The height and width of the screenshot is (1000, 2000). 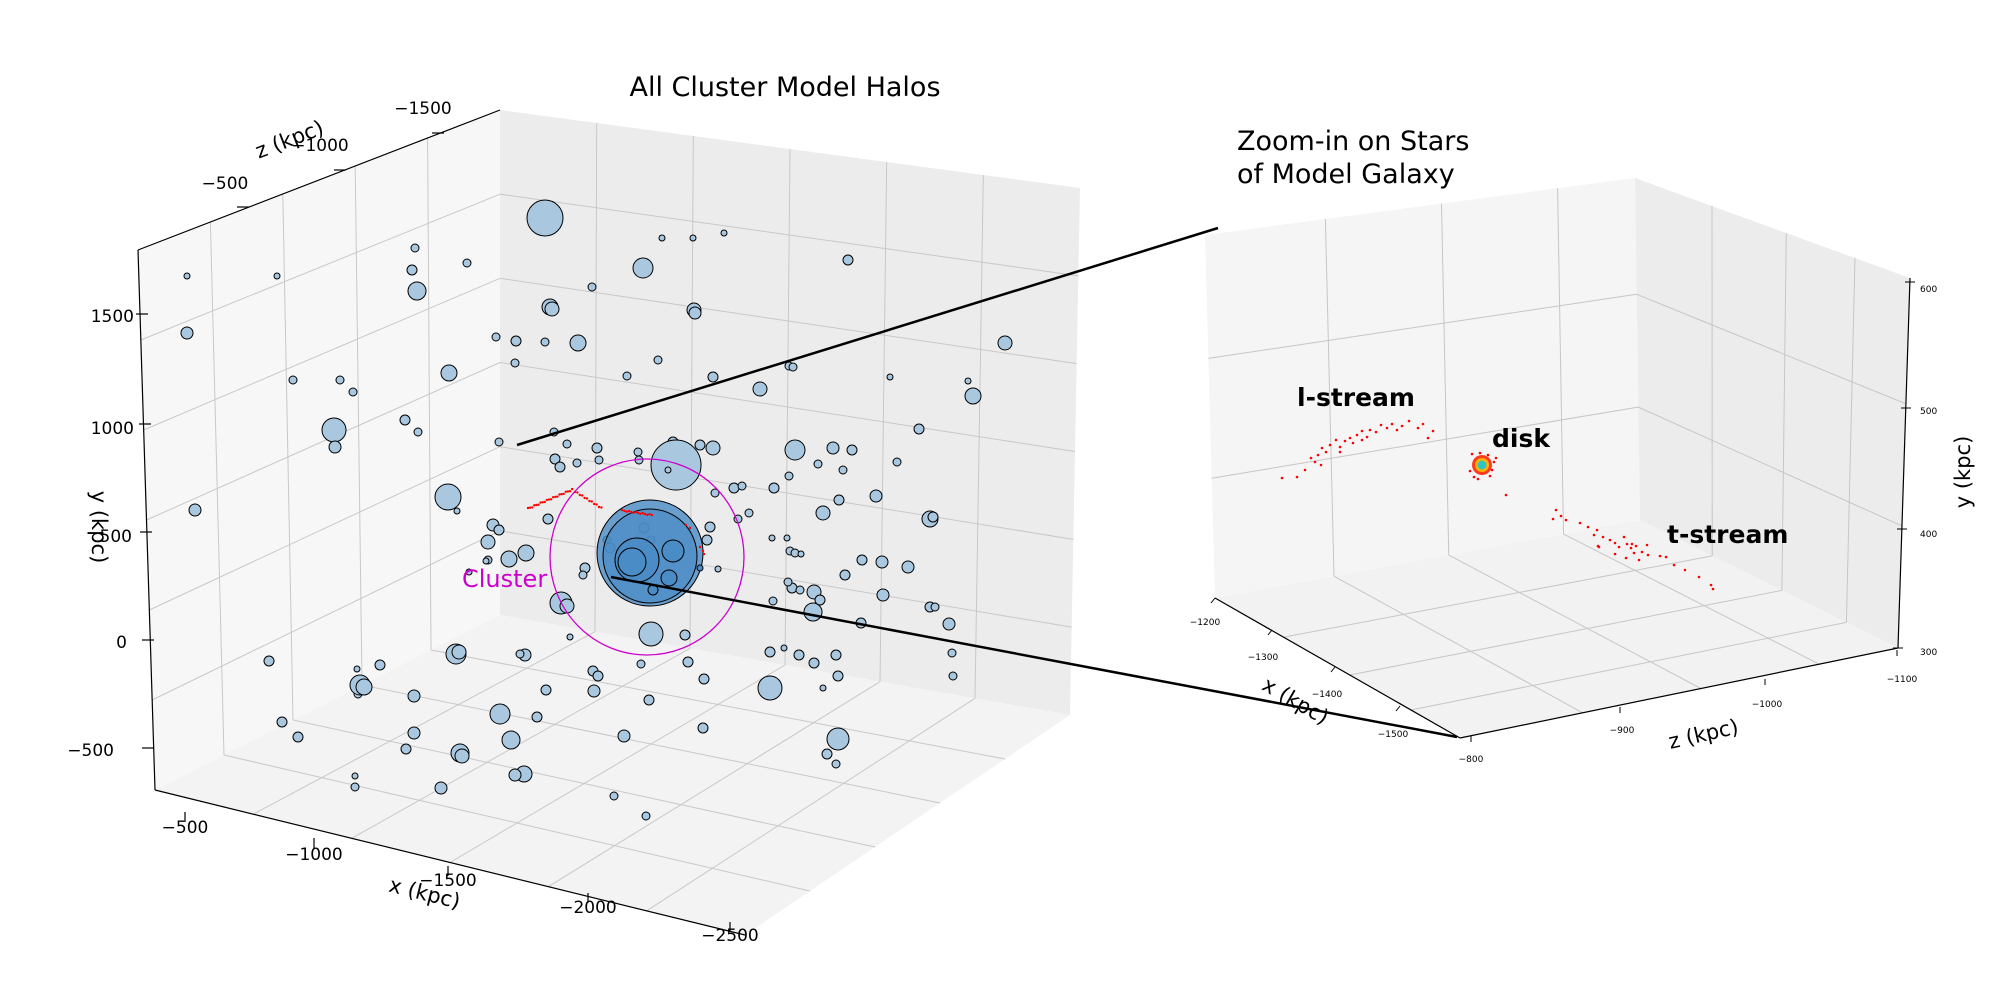 I want to click on right-y-axis-line, so click(x=1904, y=463).